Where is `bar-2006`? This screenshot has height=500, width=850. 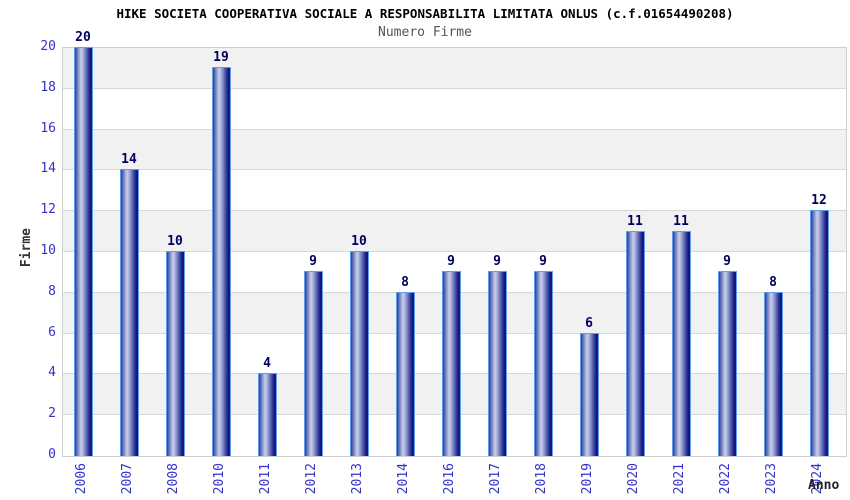
bar-2006 is located at coordinates (83, 251).